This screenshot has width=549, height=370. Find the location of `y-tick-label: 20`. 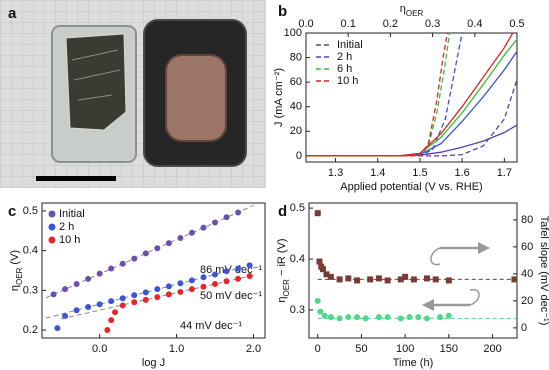

y-tick-label: 20 is located at coordinates (296, 131).